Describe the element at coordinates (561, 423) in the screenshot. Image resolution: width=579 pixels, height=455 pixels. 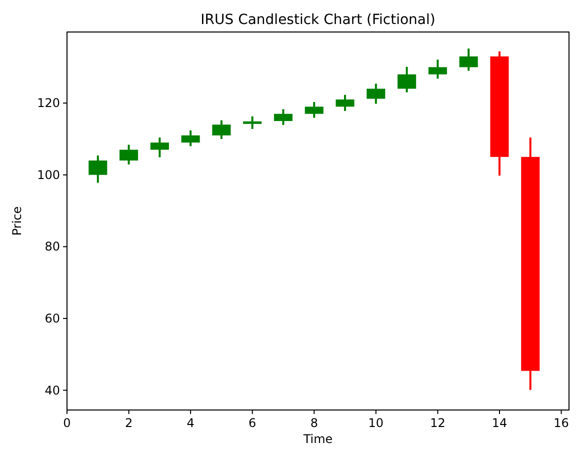
I see `x-tick-label: 16` at that location.